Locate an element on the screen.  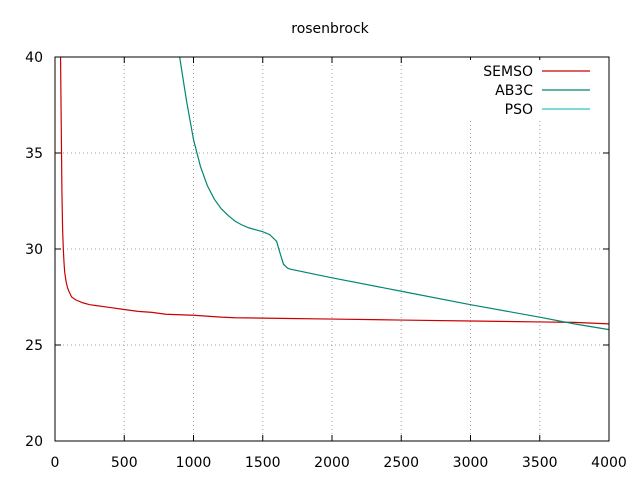
x-tick-label: 500 is located at coordinates (124, 463).